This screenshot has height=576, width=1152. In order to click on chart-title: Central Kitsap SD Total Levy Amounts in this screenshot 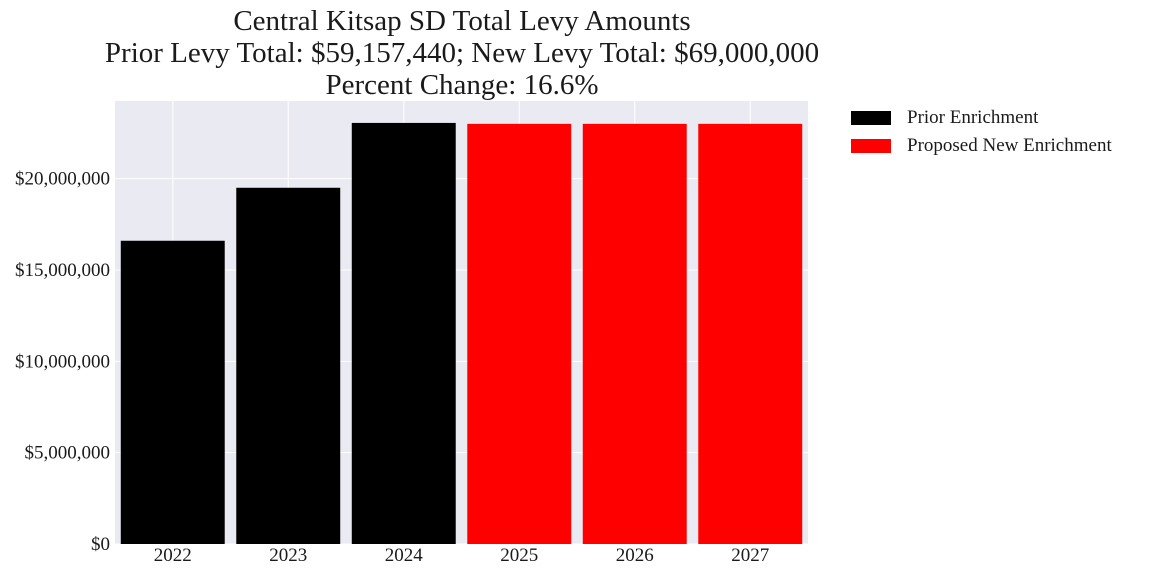, I will do `click(462, 21)`.